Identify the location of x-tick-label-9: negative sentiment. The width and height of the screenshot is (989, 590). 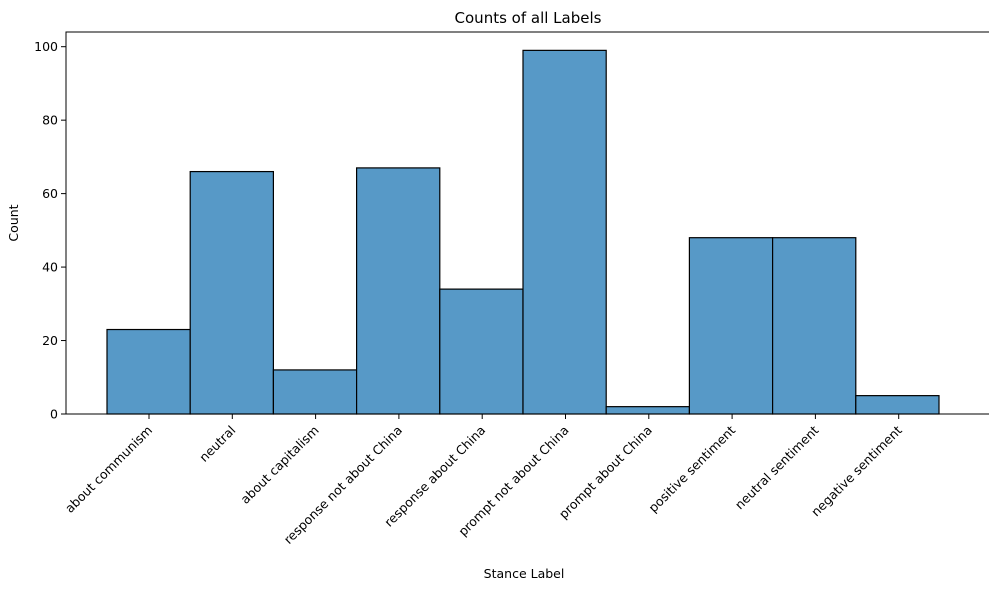
(856, 470).